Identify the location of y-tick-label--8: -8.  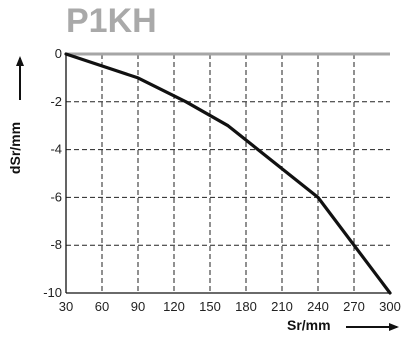
(56, 244).